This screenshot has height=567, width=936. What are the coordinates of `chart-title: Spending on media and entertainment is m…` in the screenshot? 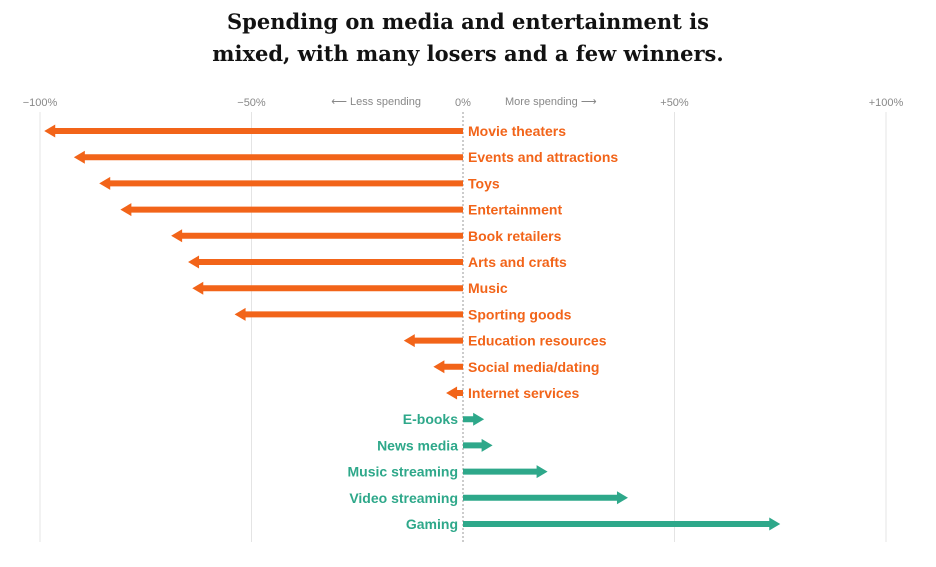 It's located at (468, 38).